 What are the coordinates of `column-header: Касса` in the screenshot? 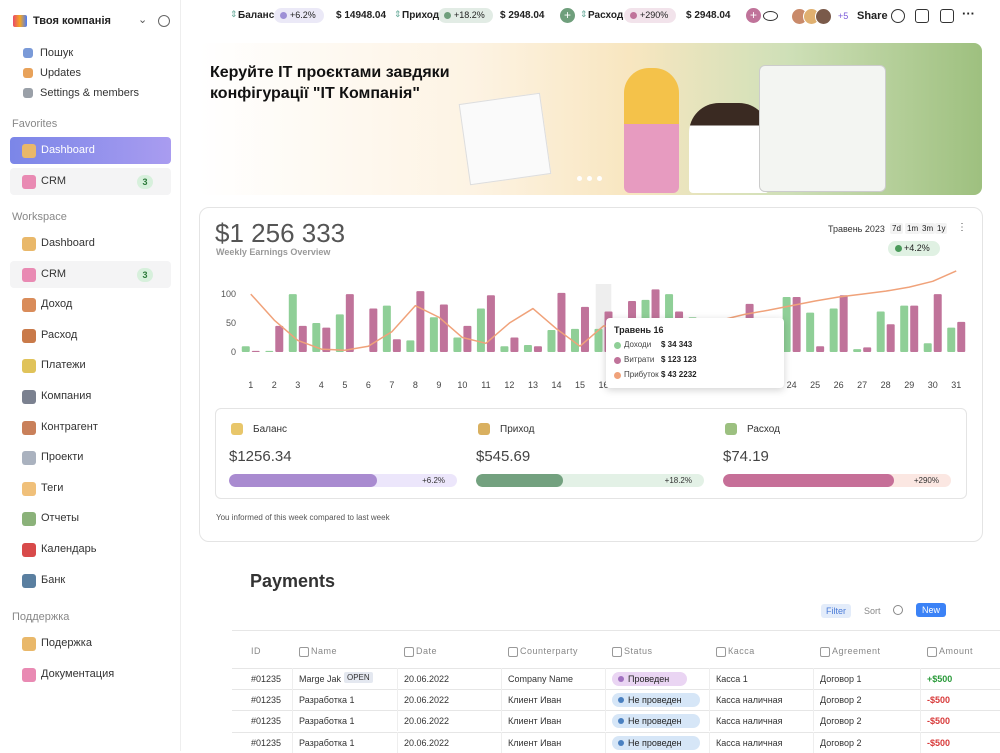 It's located at (741, 651).